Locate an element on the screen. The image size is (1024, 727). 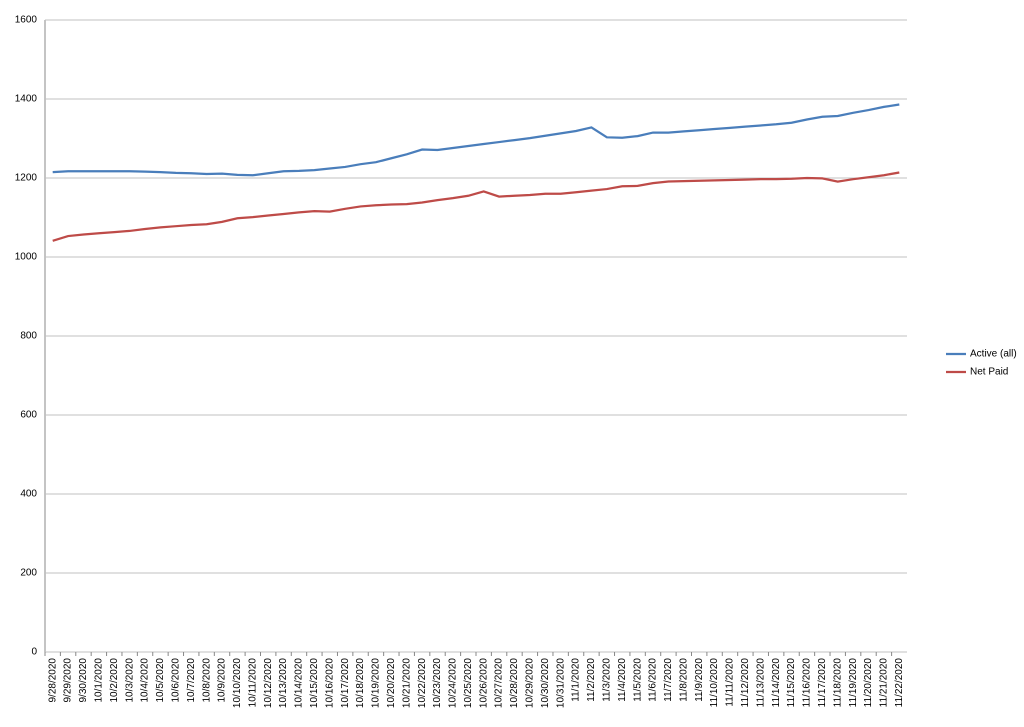
y-tick-label: 800 is located at coordinates (28, 336).